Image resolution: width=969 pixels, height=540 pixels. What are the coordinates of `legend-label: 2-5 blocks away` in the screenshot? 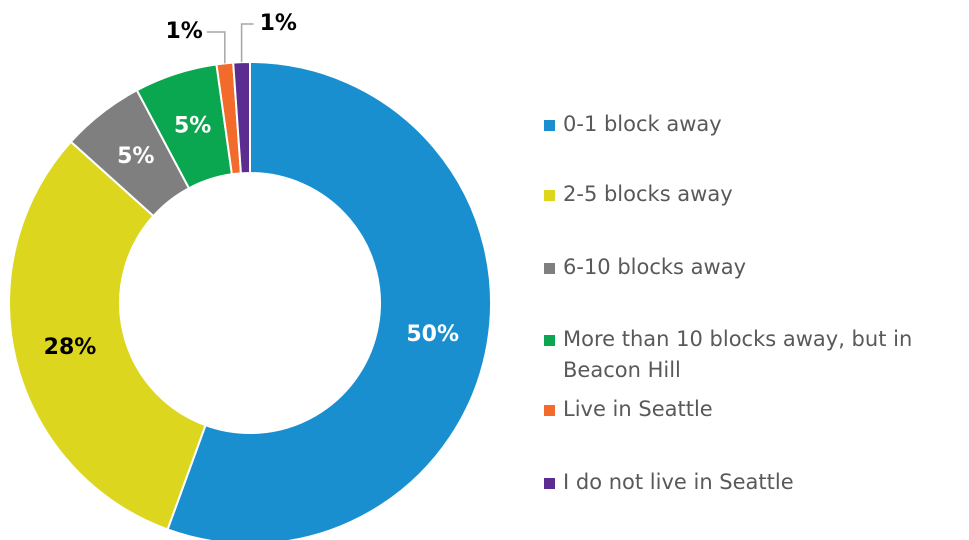 It's located at (648, 194).